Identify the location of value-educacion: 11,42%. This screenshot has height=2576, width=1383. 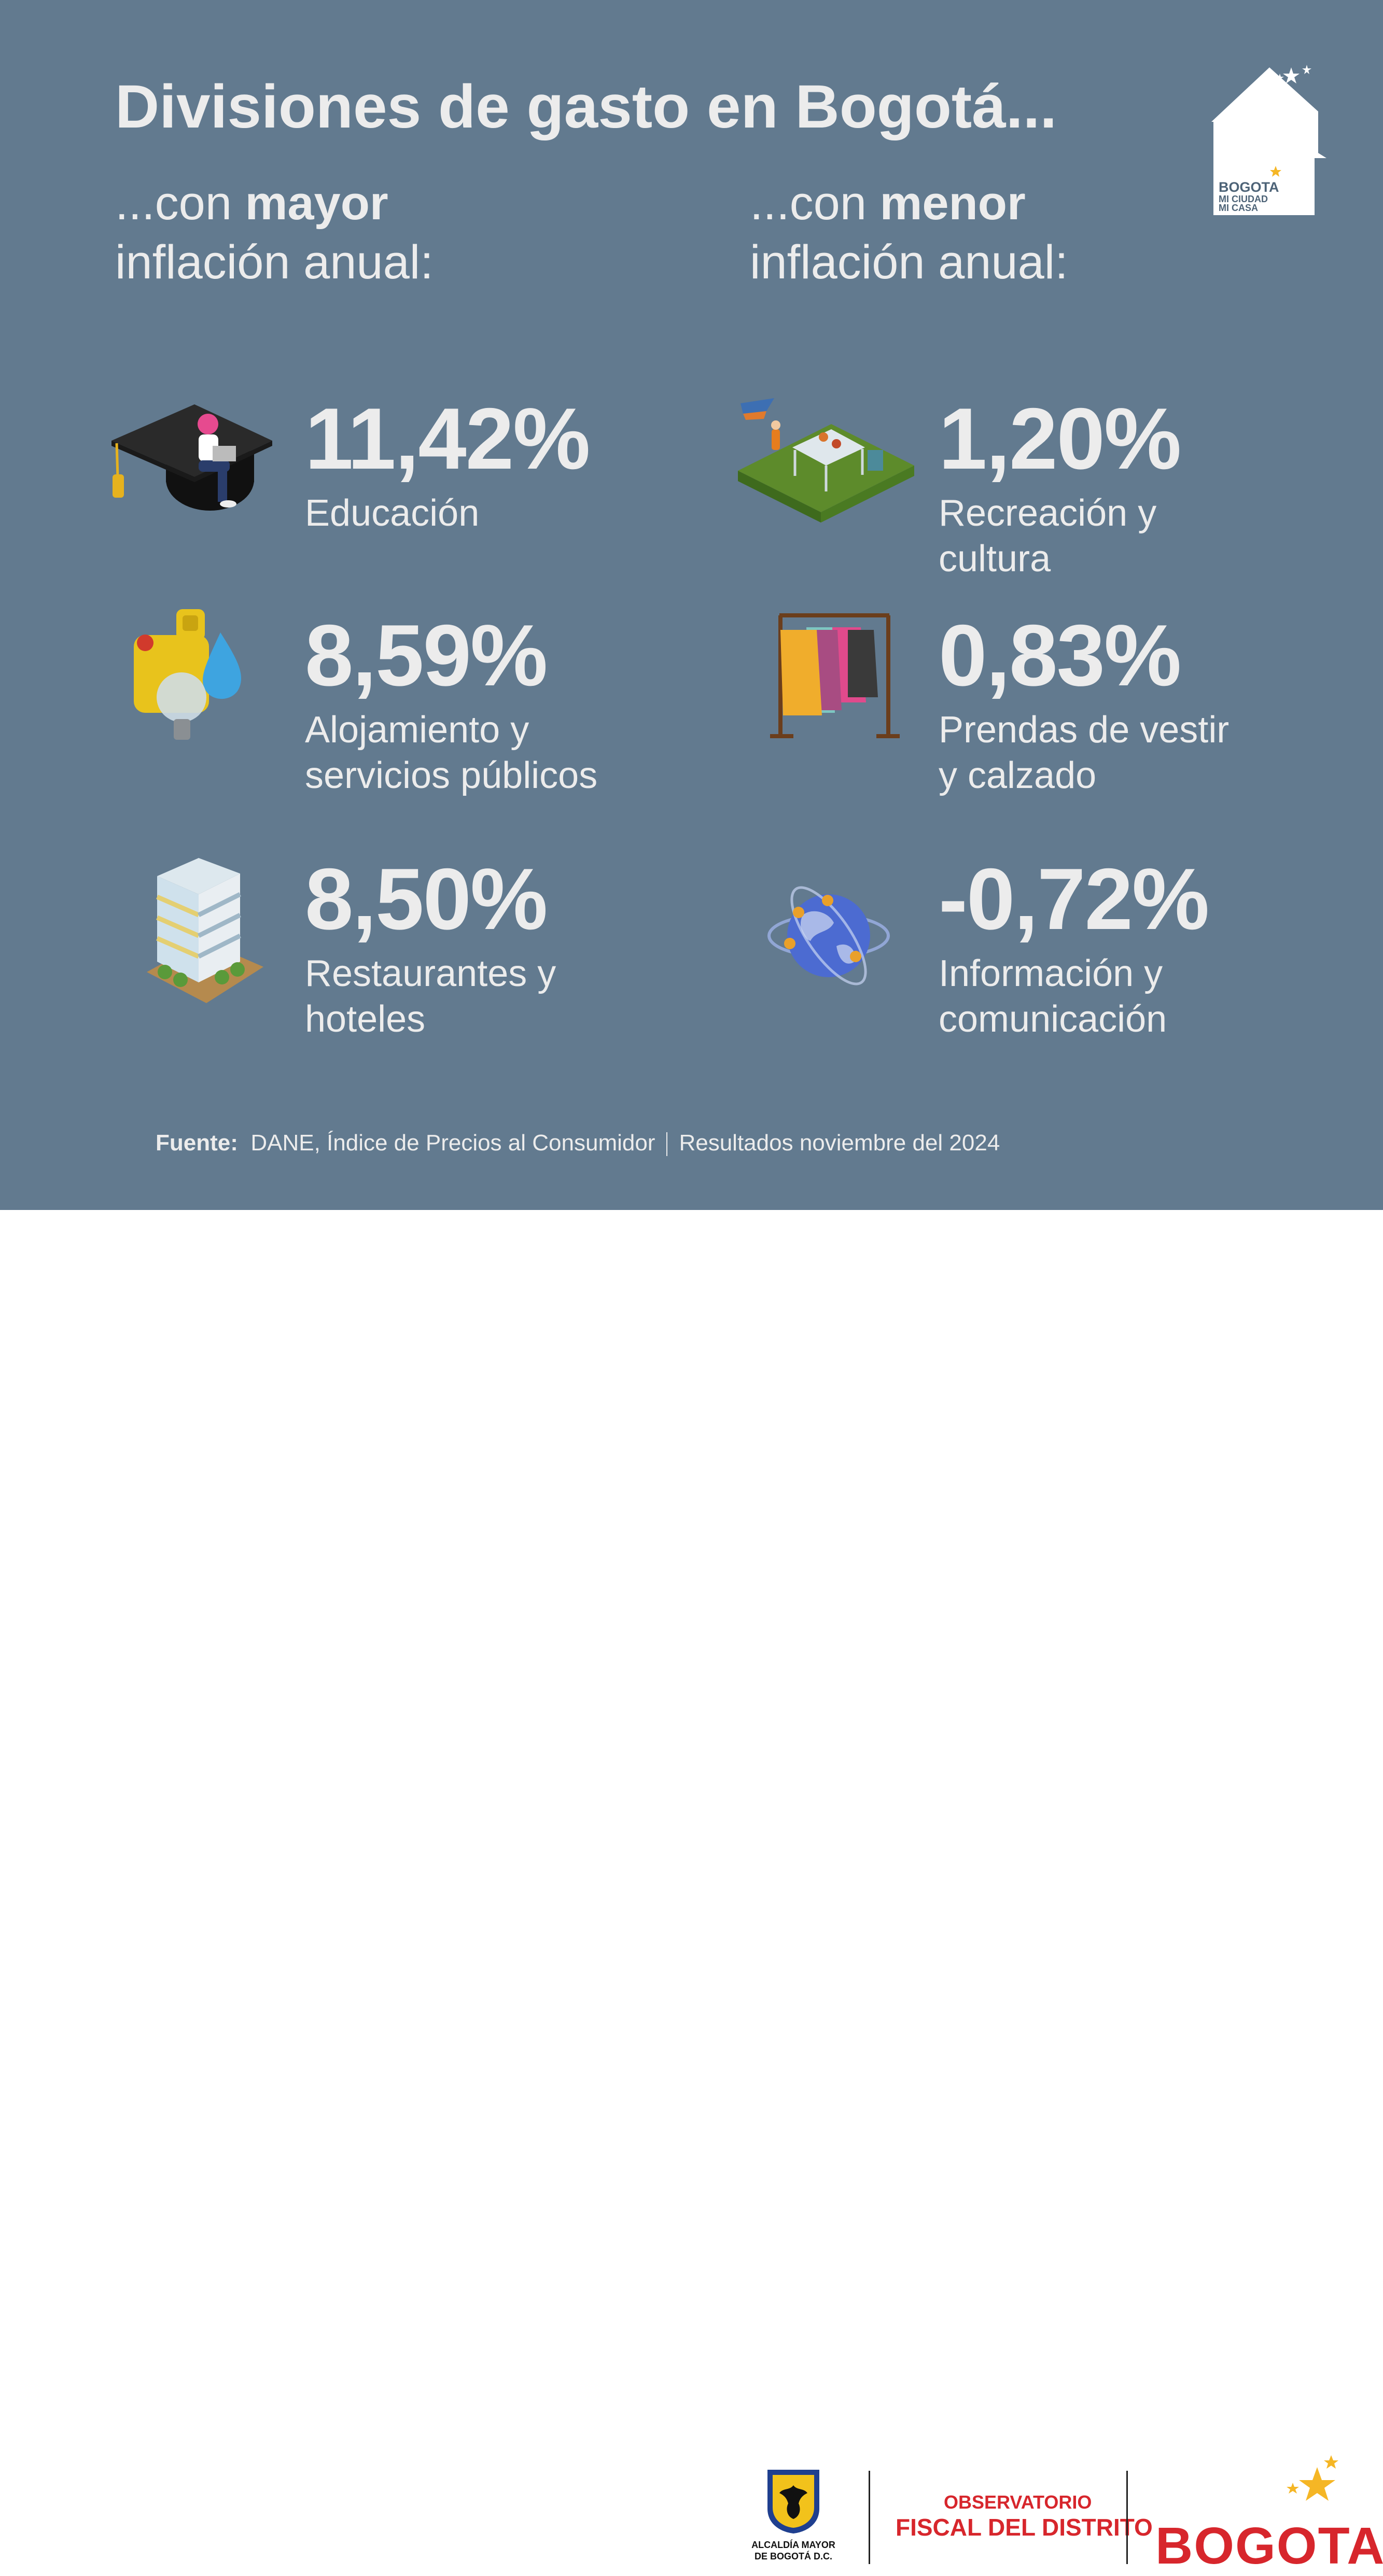
(448, 438).